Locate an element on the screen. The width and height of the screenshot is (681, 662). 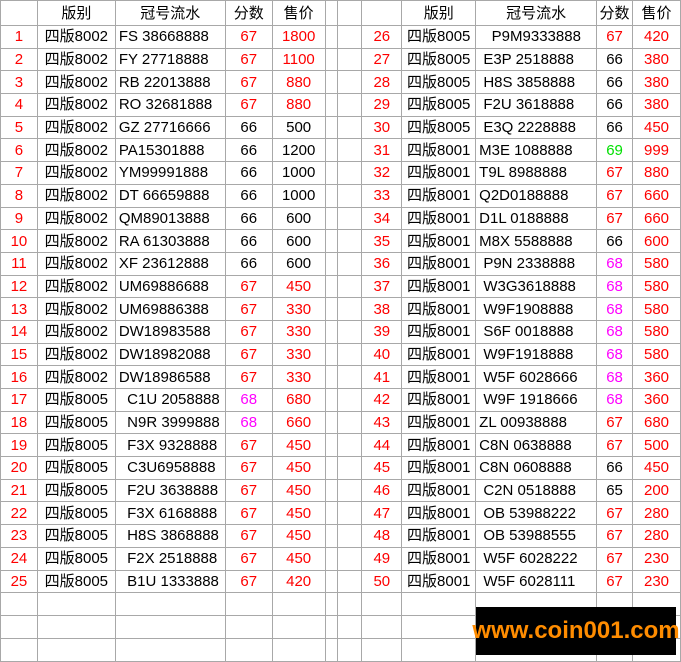
cell-serial: DW18983588 is located at coordinates (170, 331).